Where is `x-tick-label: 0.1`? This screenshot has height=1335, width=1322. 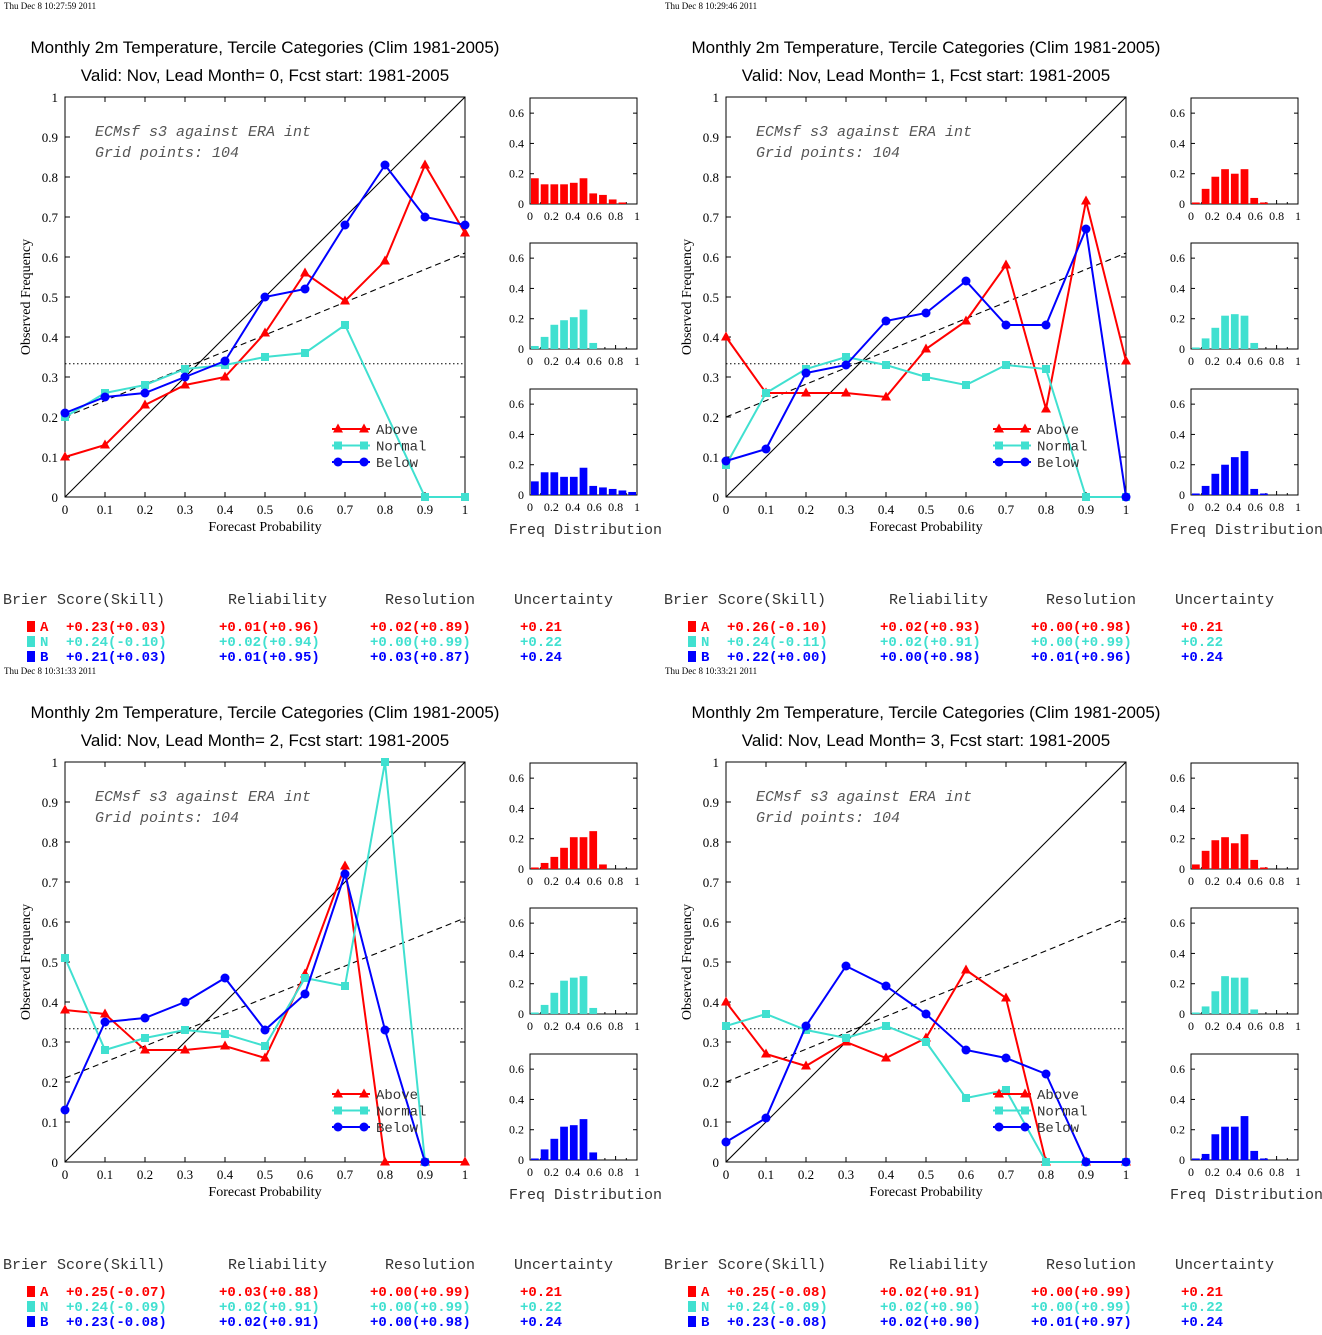 x-tick-label: 0.1 is located at coordinates (105, 1174).